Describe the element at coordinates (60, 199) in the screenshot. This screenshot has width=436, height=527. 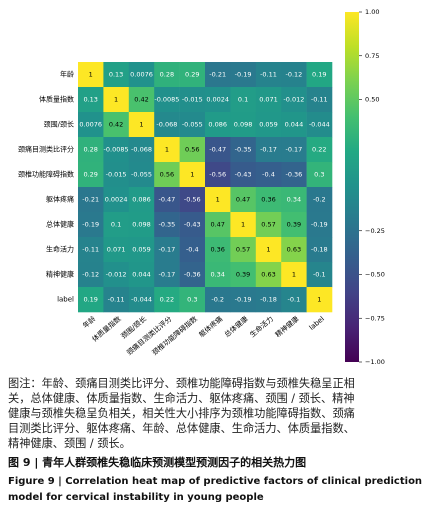
I see `row-label: 躯体疼痛` at that location.